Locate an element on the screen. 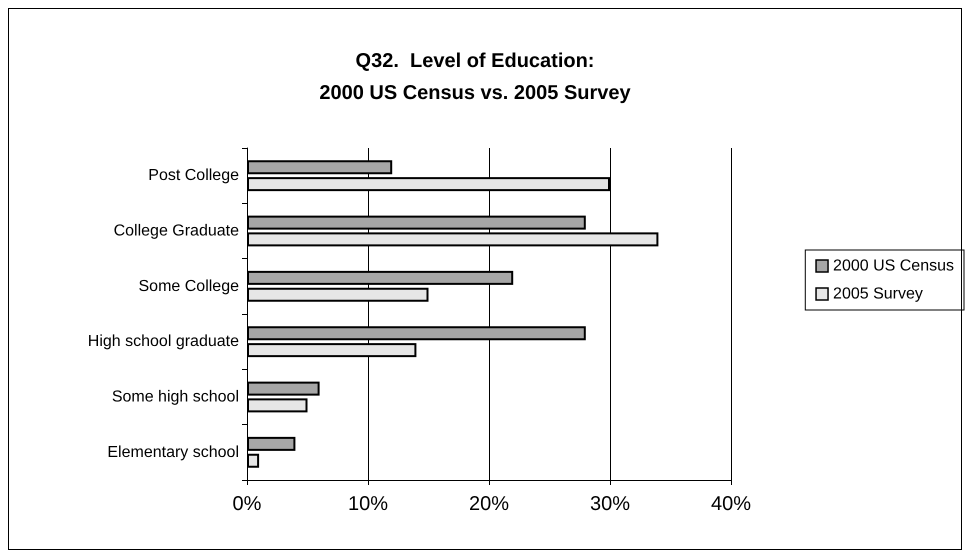 Image resolution: width=972 pixels, height=560 pixels. y-tick-label: Some College is located at coordinates (189, 286).